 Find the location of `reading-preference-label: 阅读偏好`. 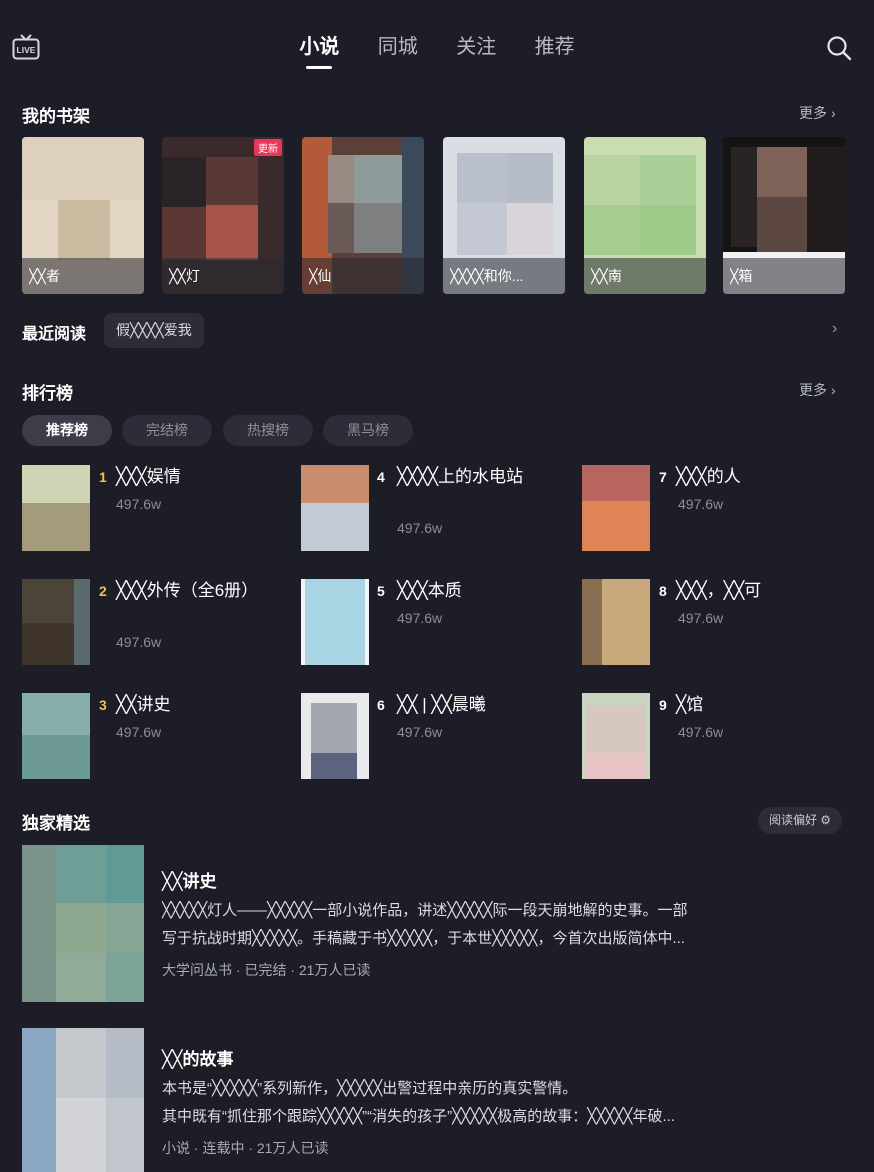

reading-preference-label: 阅读偏好 is located at coordinates (792, 820).